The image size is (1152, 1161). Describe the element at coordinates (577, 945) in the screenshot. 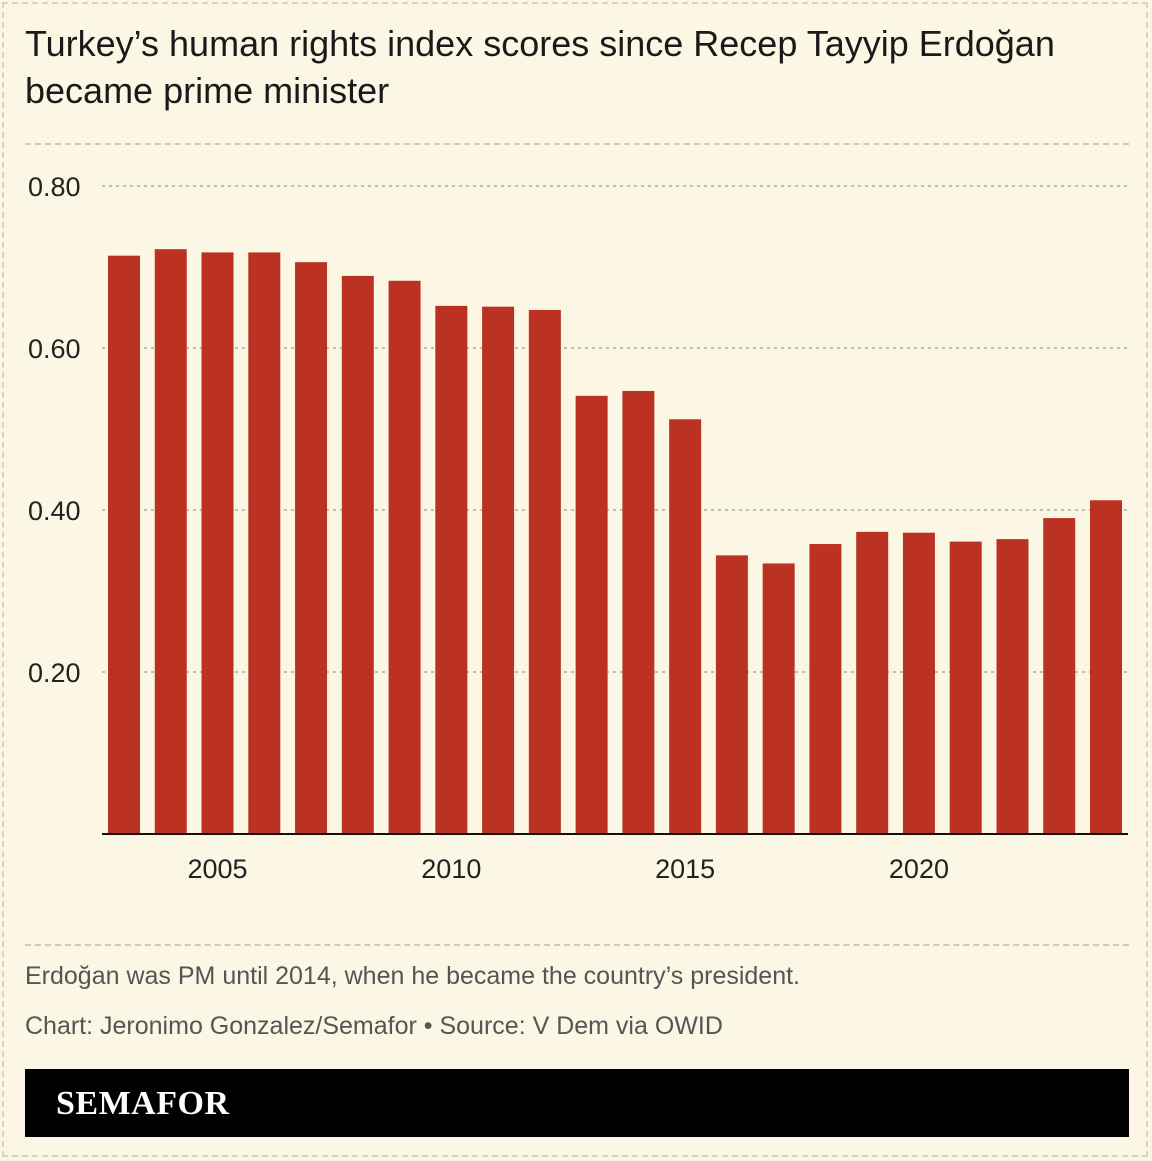

I see `bottom-divider` at that location.